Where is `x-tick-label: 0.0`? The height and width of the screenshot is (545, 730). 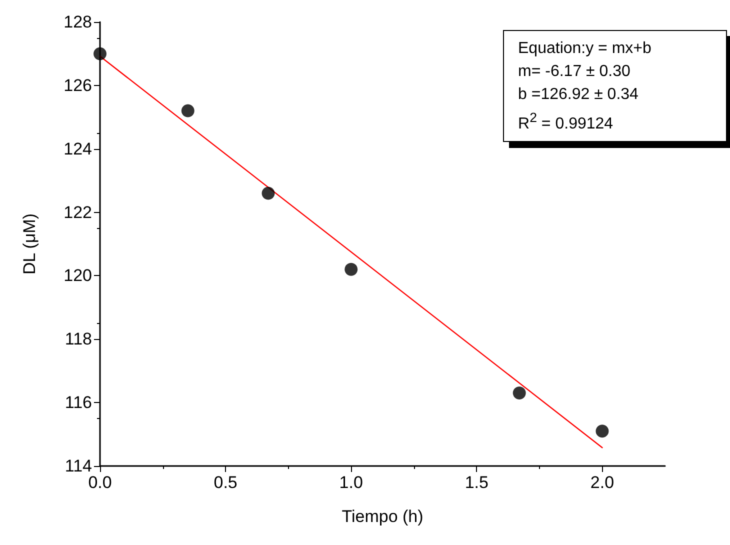 x-tick-label: 0.0 is located at coordinates (100, 482).